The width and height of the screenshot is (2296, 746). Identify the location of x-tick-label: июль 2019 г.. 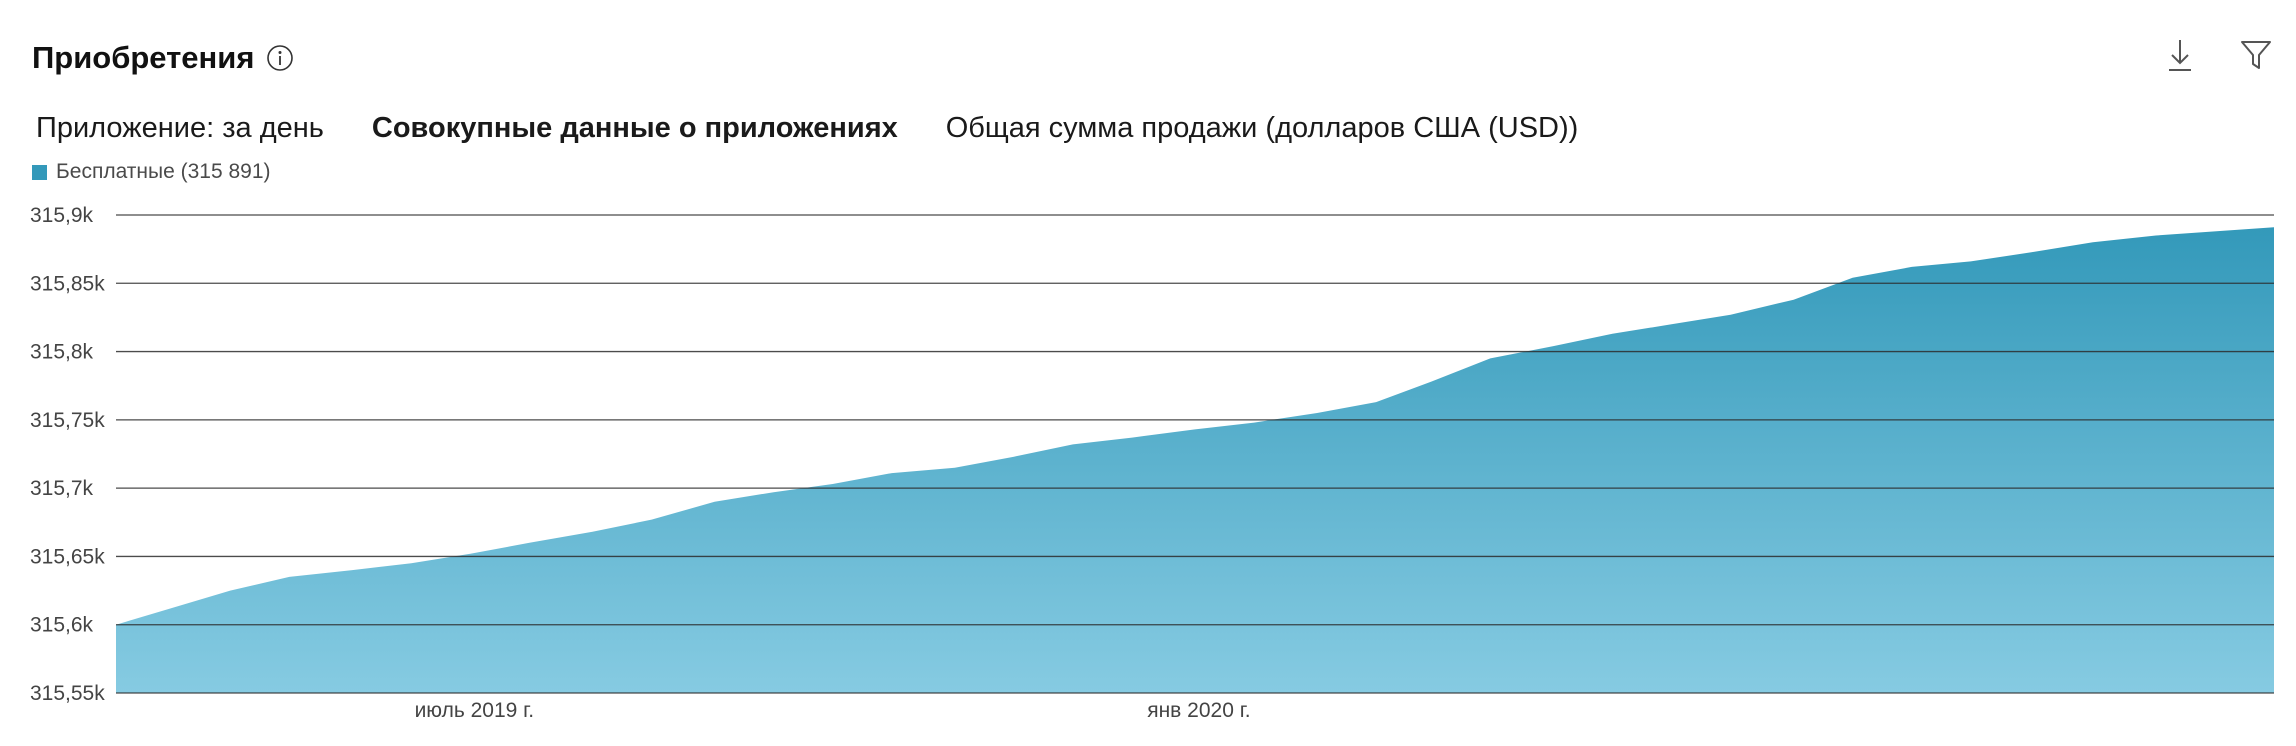
(475, 710).